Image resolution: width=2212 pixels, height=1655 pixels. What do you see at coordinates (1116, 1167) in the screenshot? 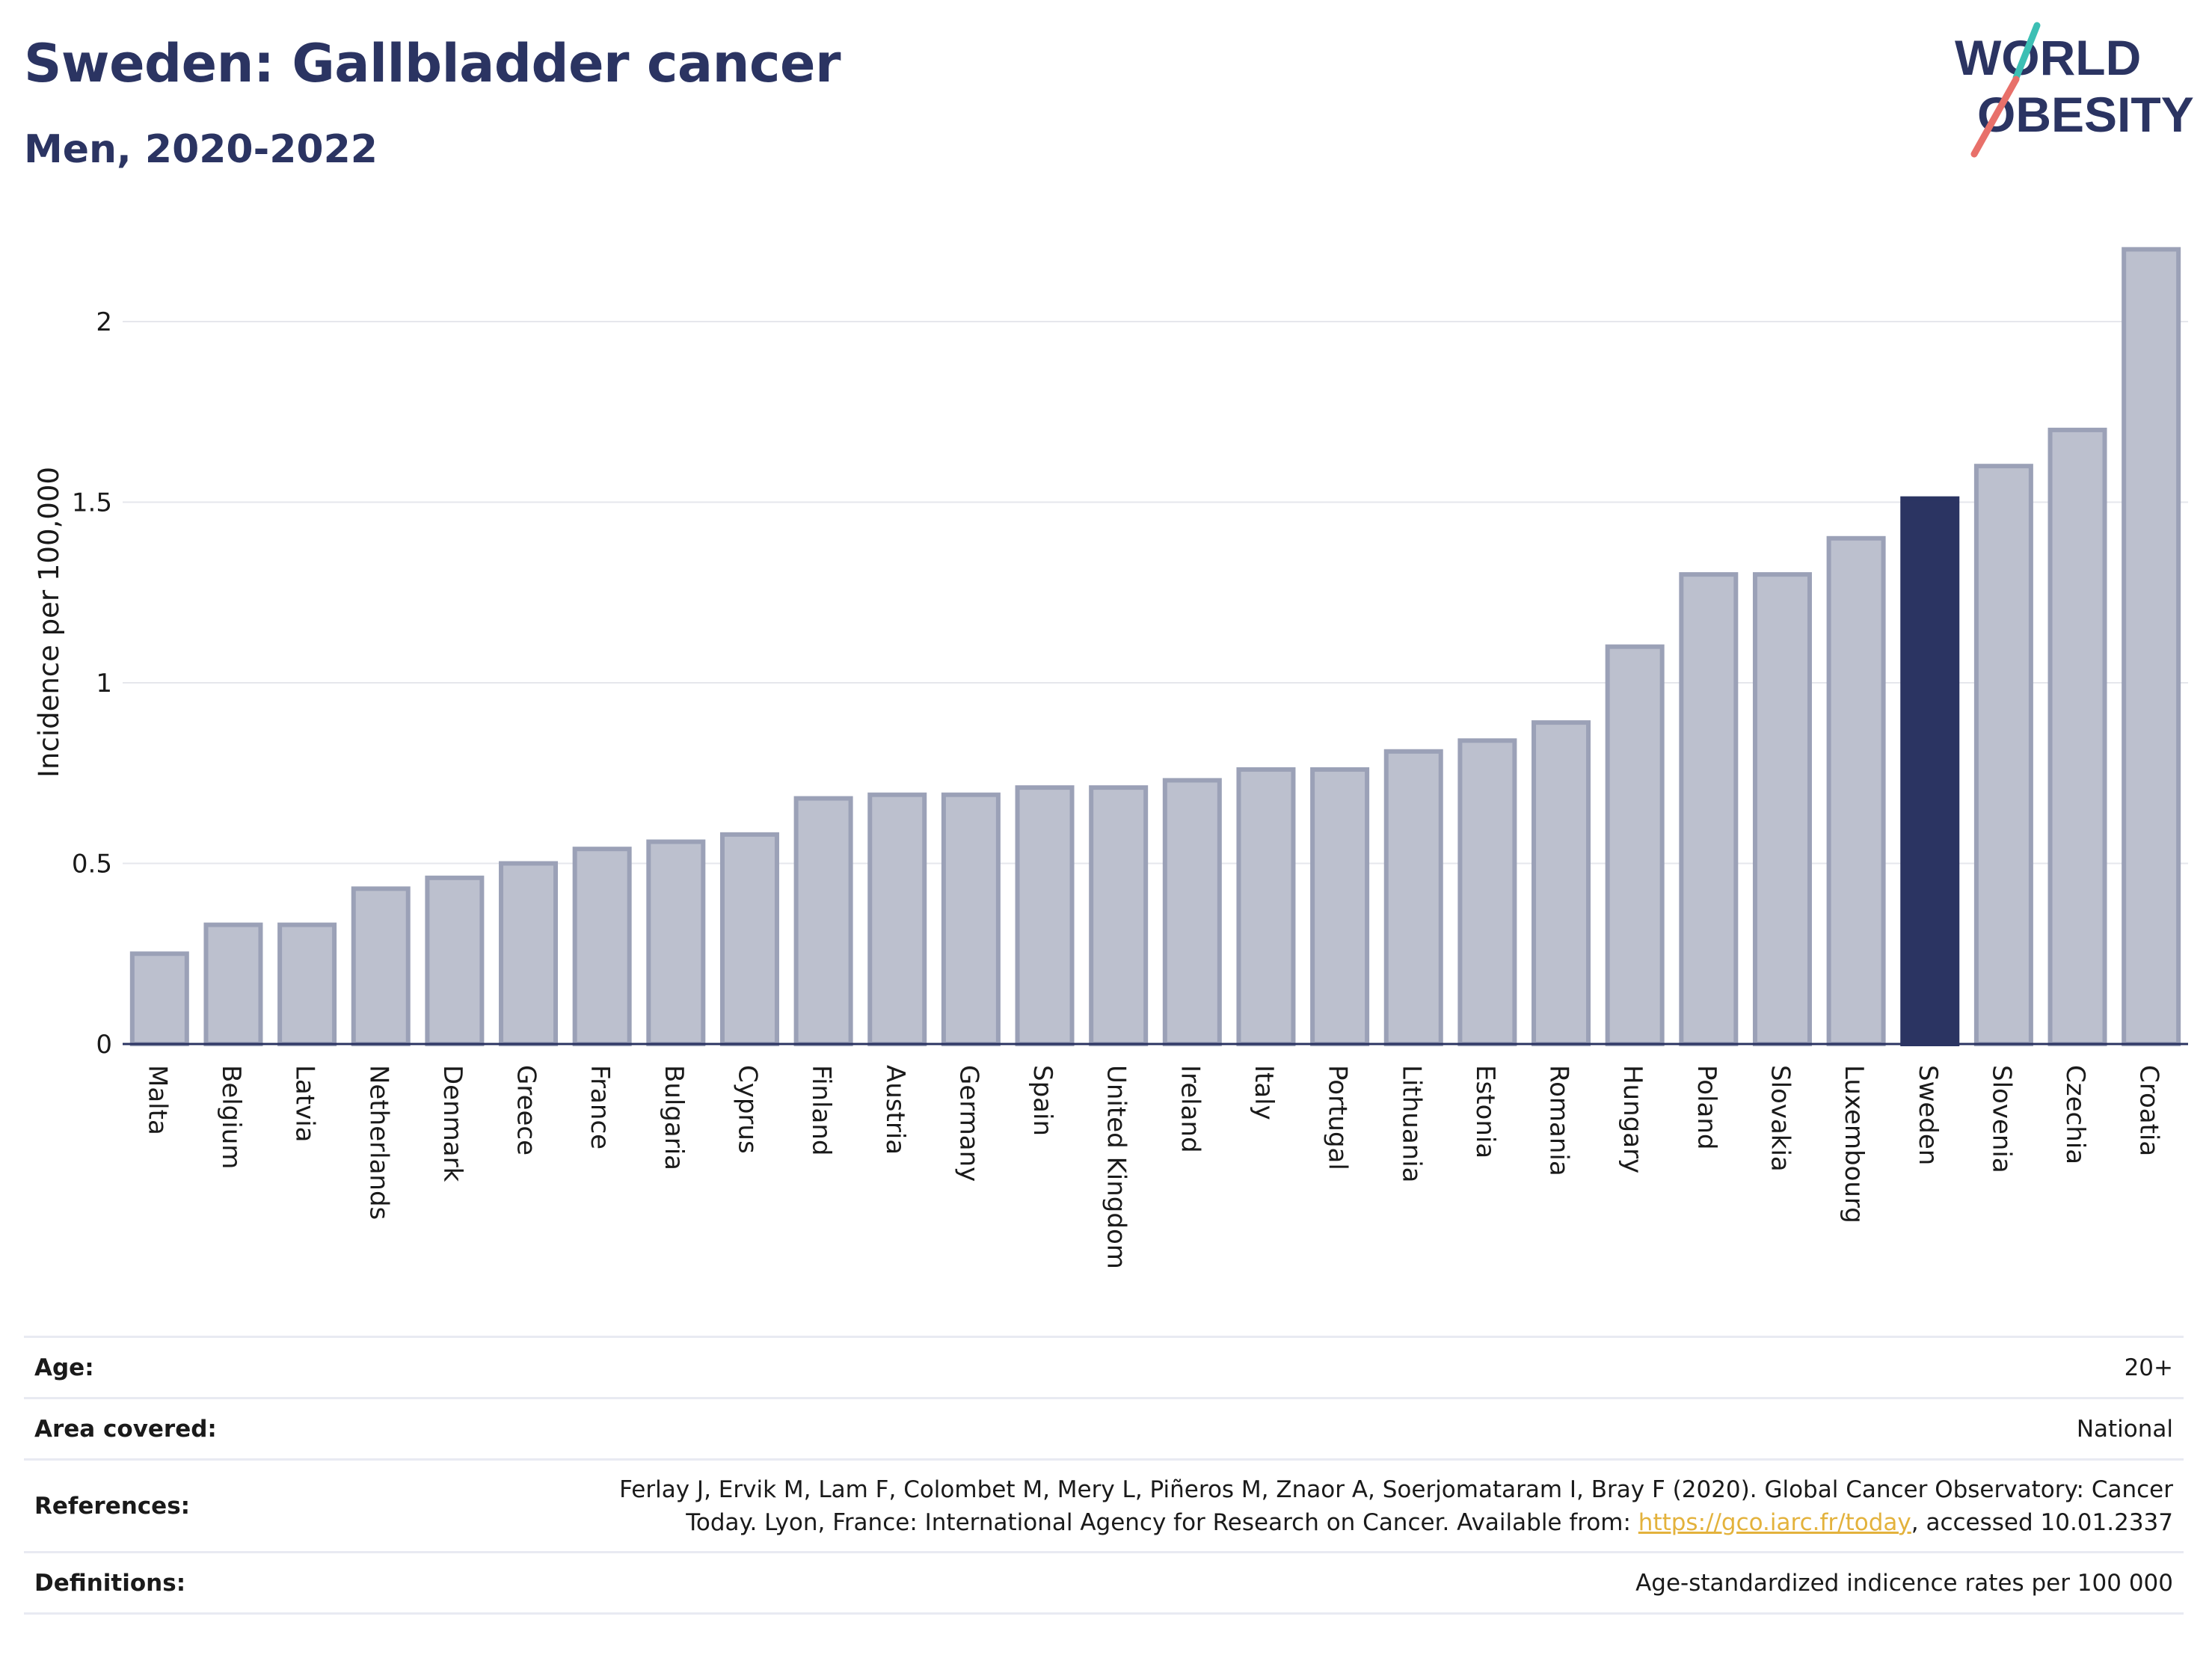
I see `x-tick-label: United Kingdom` at bounding box center [1116, 1167].